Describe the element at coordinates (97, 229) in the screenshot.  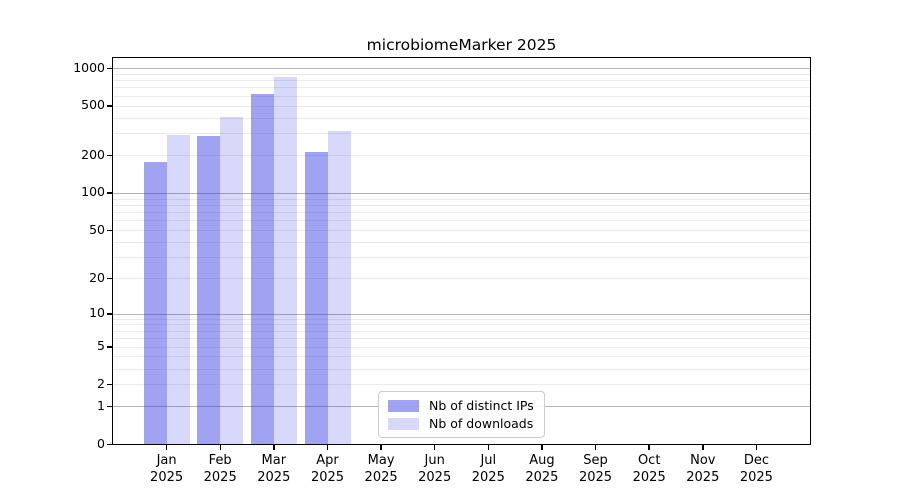
I see `y-tick-label: 50` at that location.